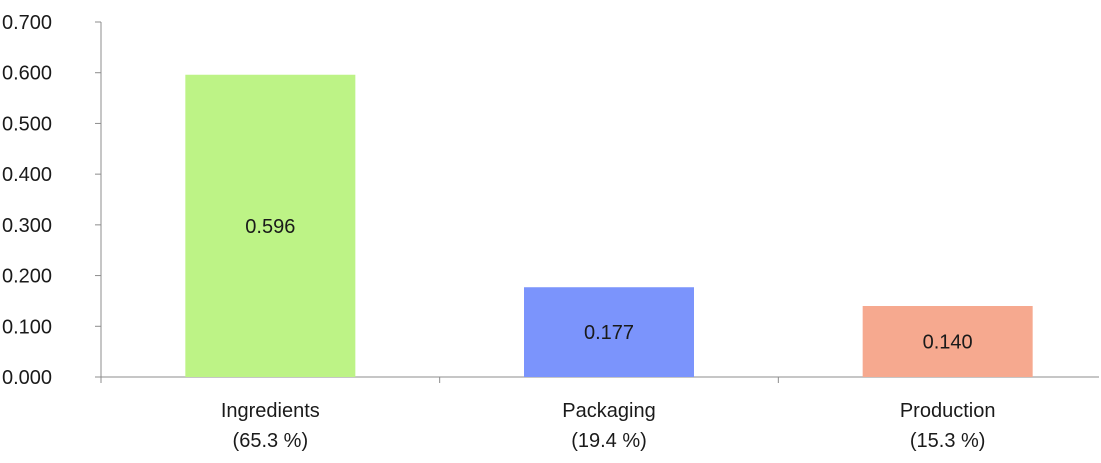 The width and height of the screenshot is (1101, 463). I want to click on y-tick-label: 0.700, so click(27, 23).